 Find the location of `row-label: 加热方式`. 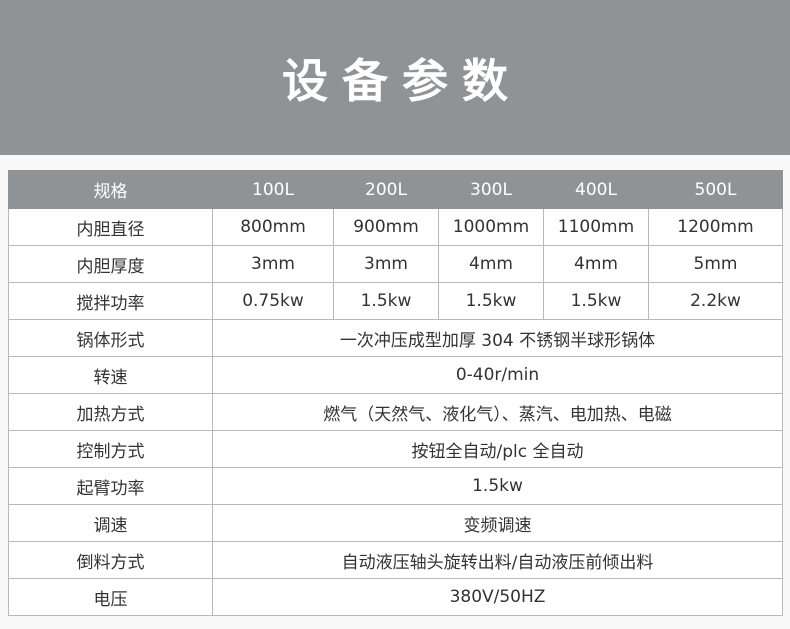

row-label: 加热方式 is located at coordinates (110, 412).